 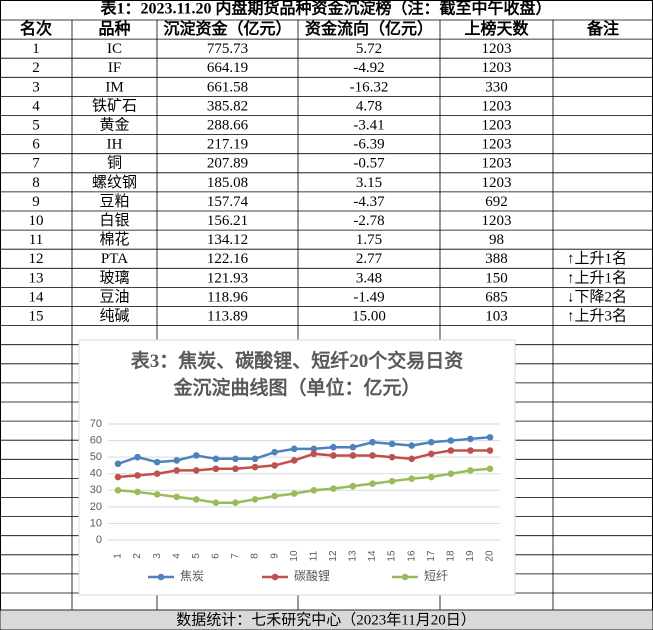 I want to click on cell: 122.16, so click(x=228, y=259).